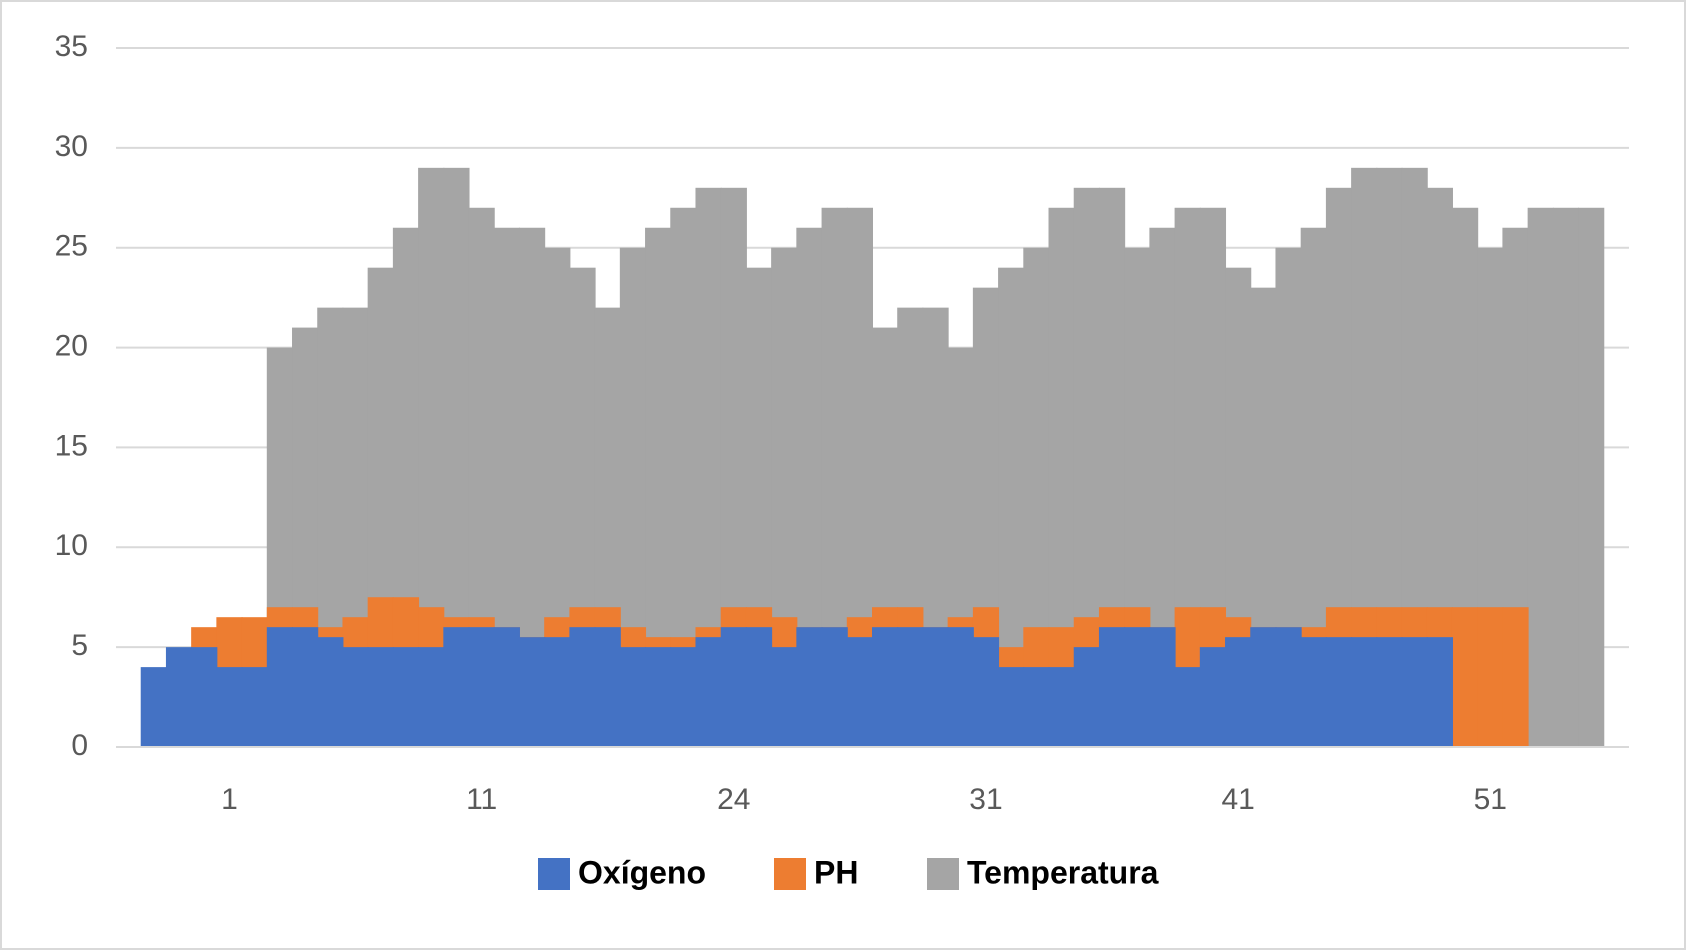 The image size is (1686, 950). I want to click on legend-label: Oxígeno, so click(642, 872).